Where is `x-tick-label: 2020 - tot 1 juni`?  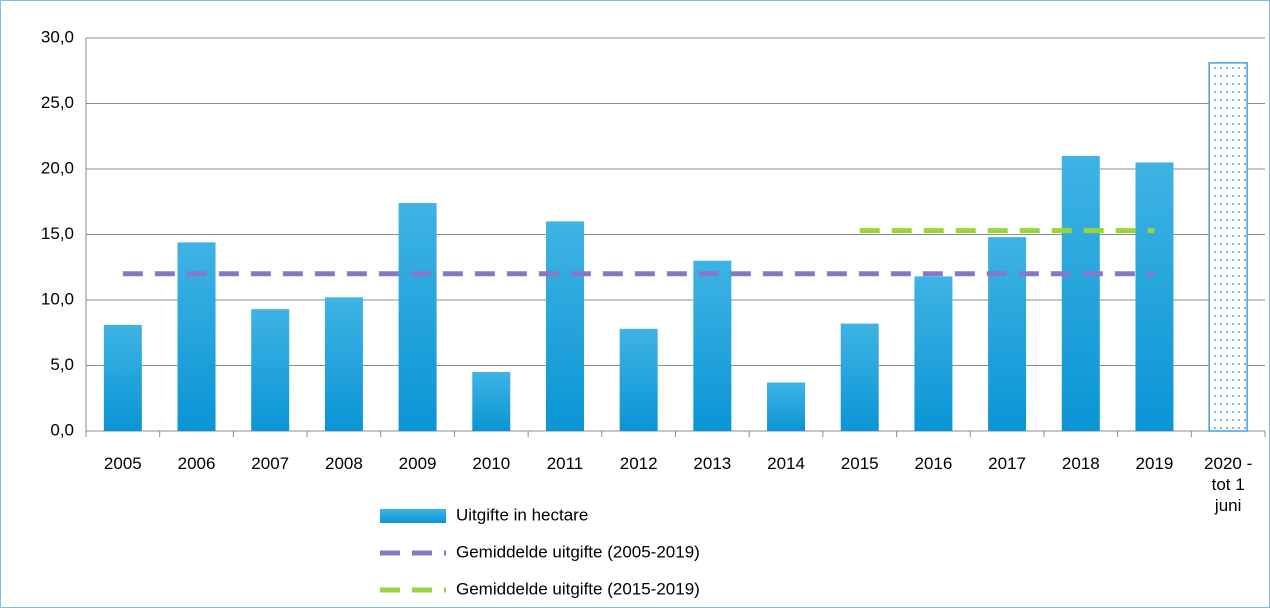 x-tick-label: 2020 - tot 1 juni is located at coordinates (1228, 484).